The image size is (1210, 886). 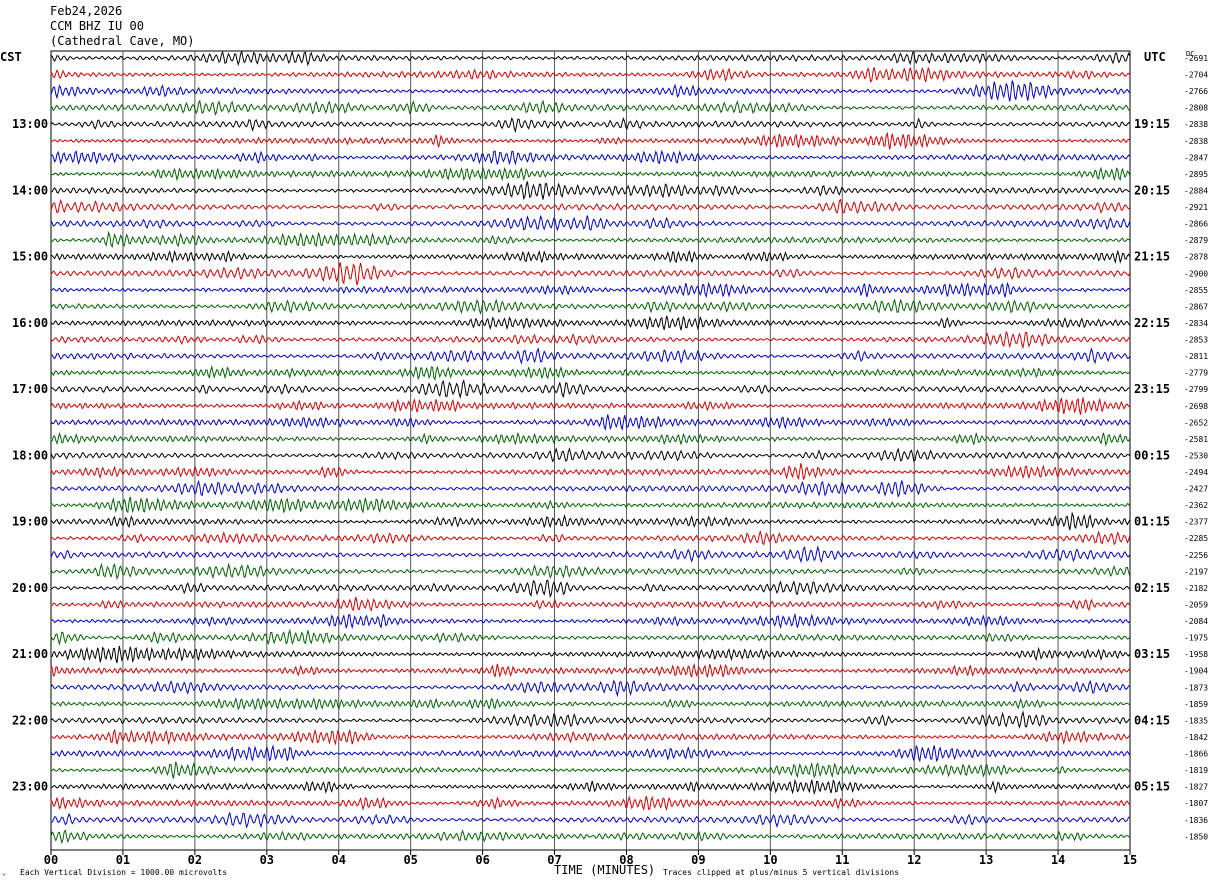 What do you see at coordinates (1196, 671) in the screenshot?
I see `trace-dc-value: -1904` at bounding box center [1196, 671].